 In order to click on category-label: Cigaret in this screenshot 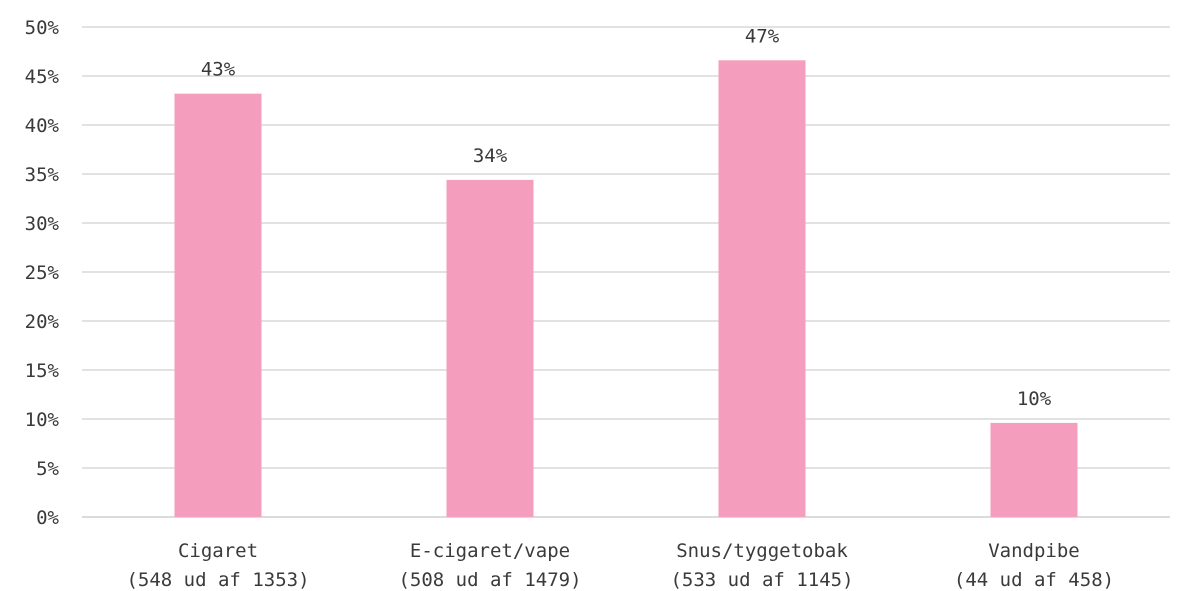, I will do `click(218, 551)`.